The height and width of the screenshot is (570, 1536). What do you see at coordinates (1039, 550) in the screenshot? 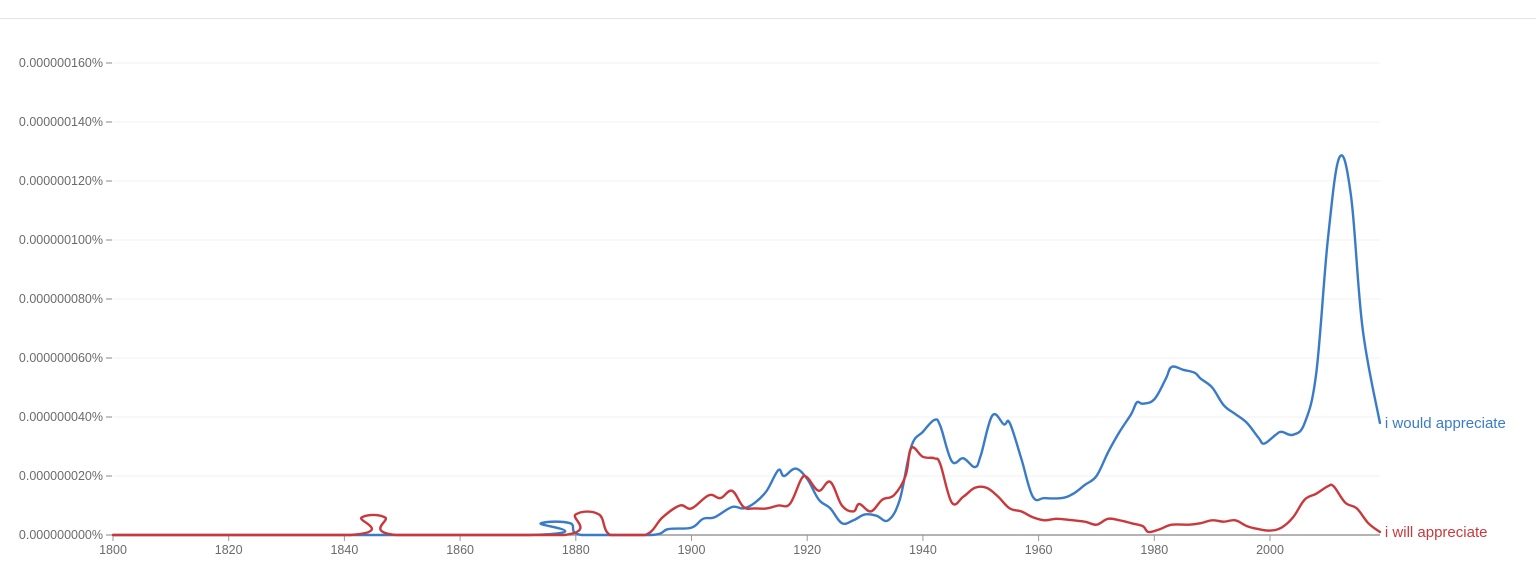
I see `x-tick-label: 1960` at bounding box center [1039, 550].